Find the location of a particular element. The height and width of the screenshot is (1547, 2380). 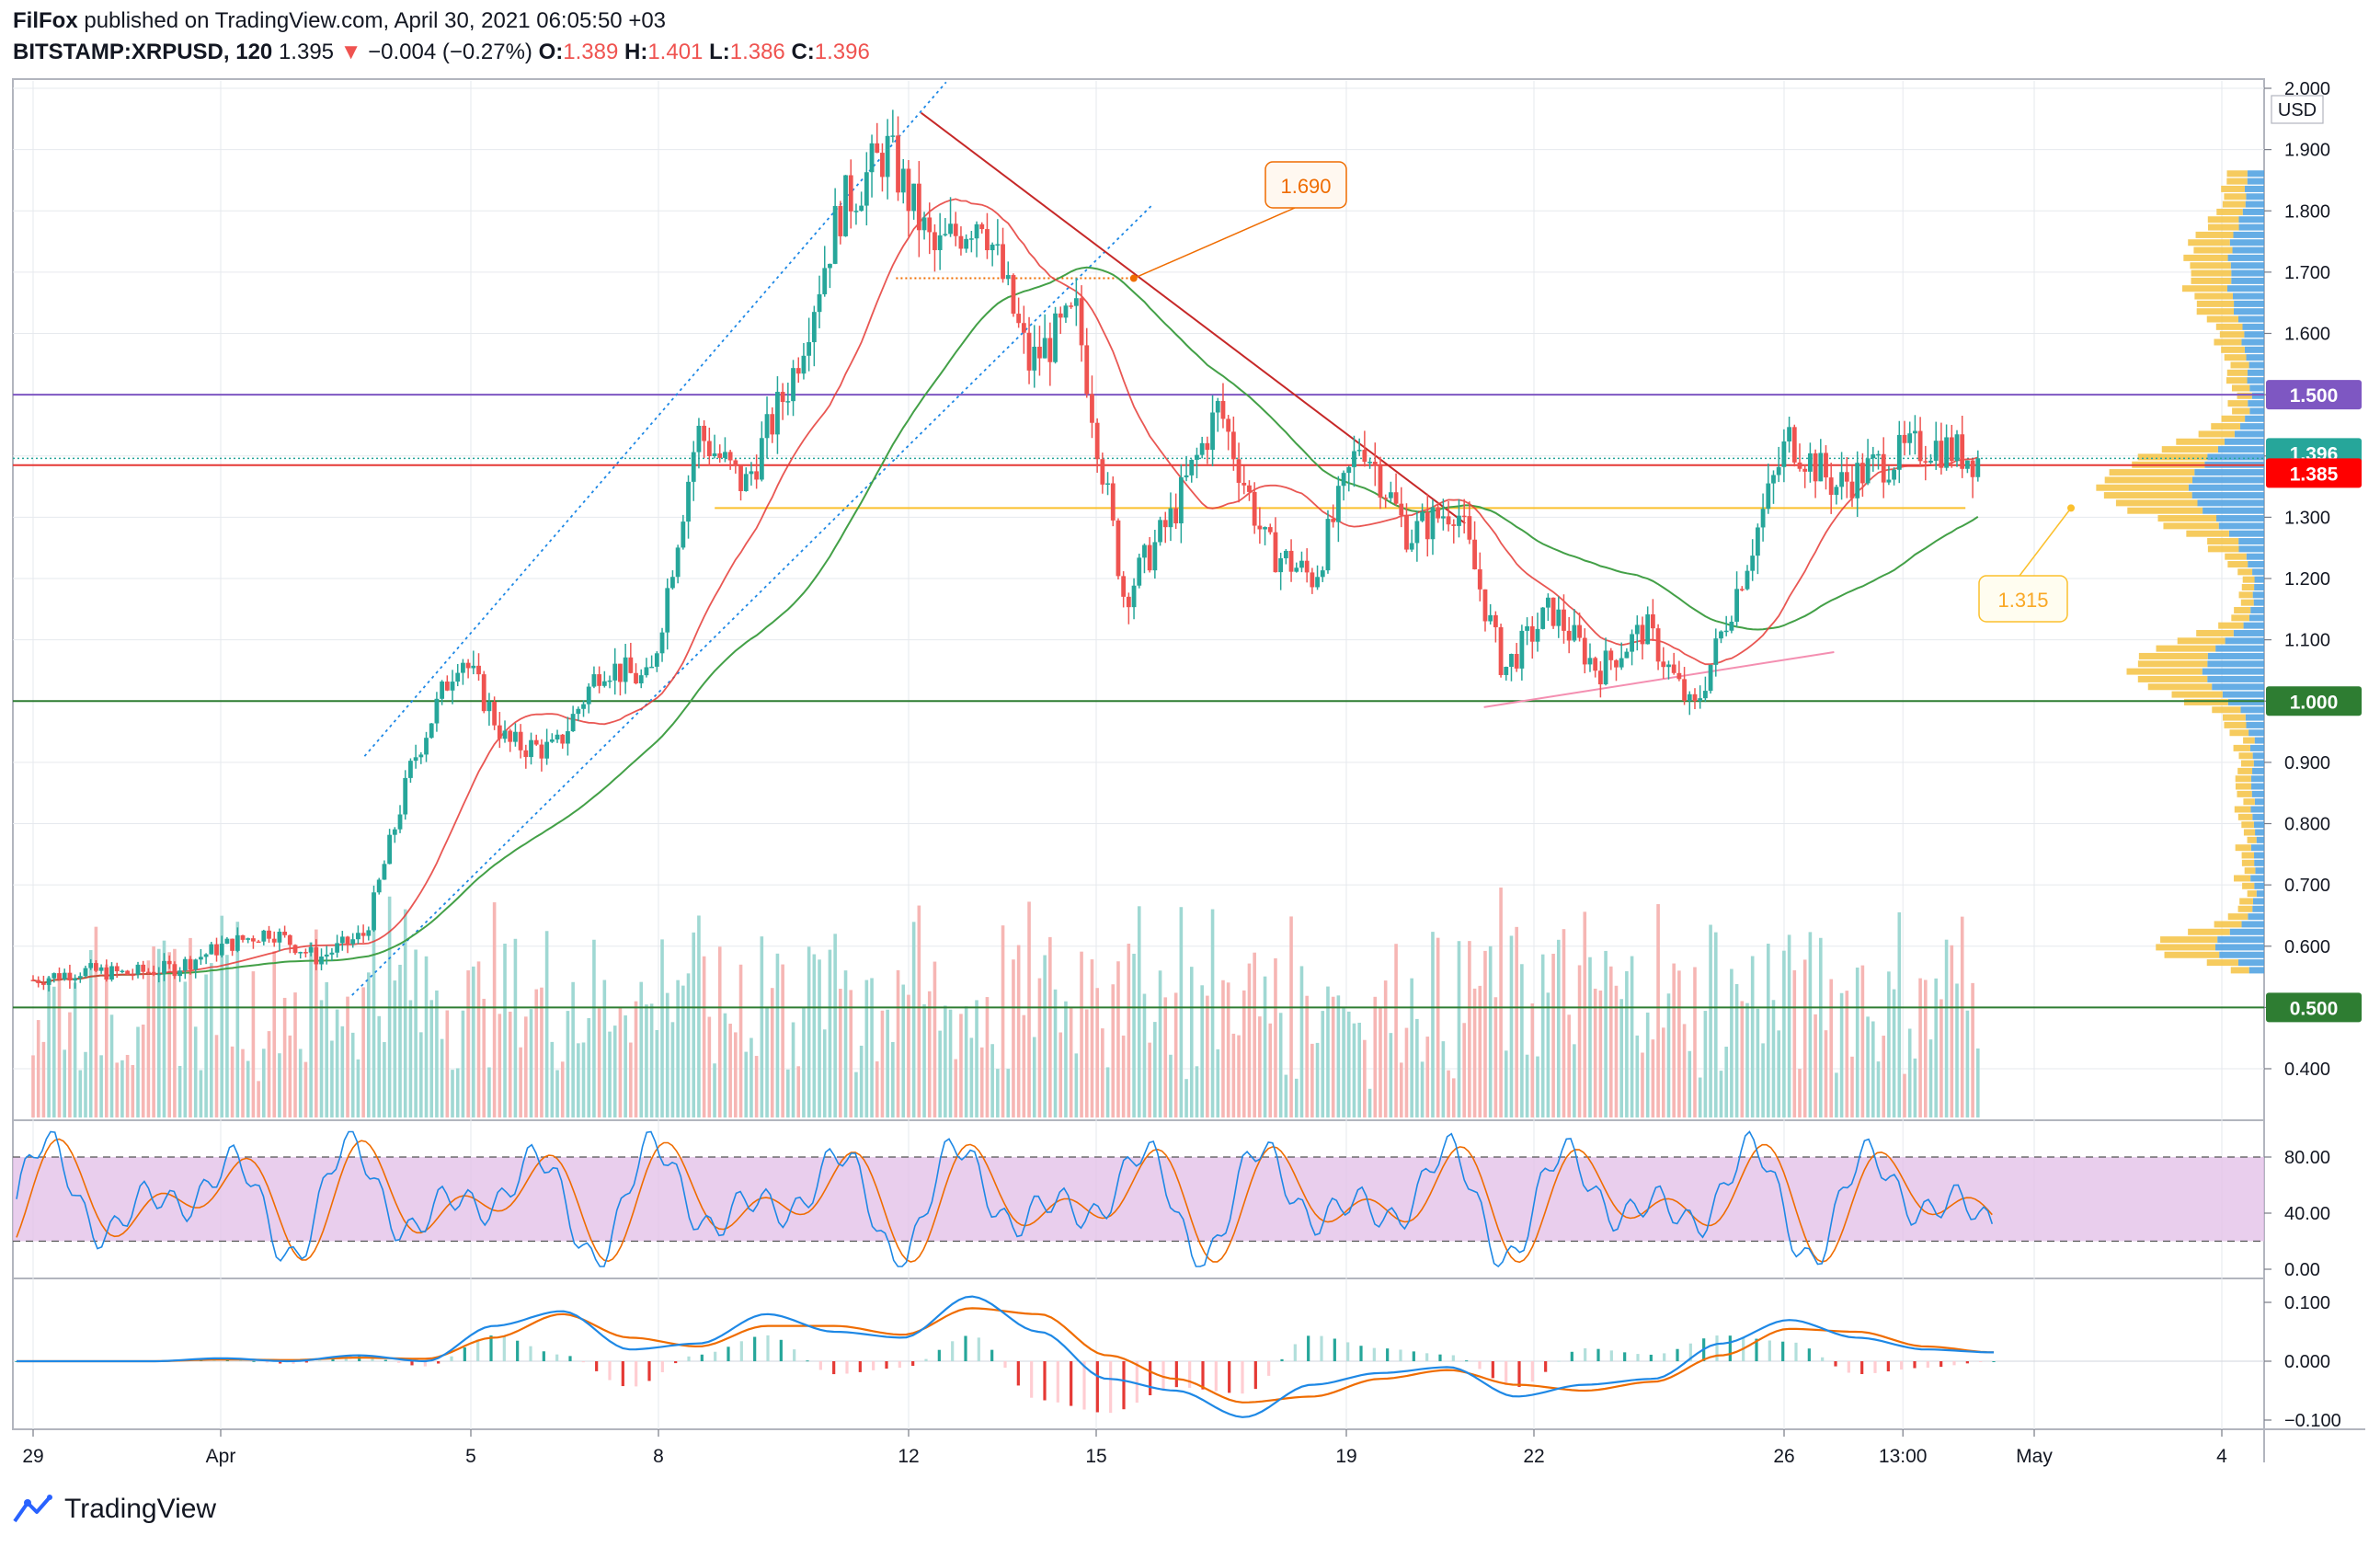

tradingview-logo: TradingView is located at coordinates (114, 1509).